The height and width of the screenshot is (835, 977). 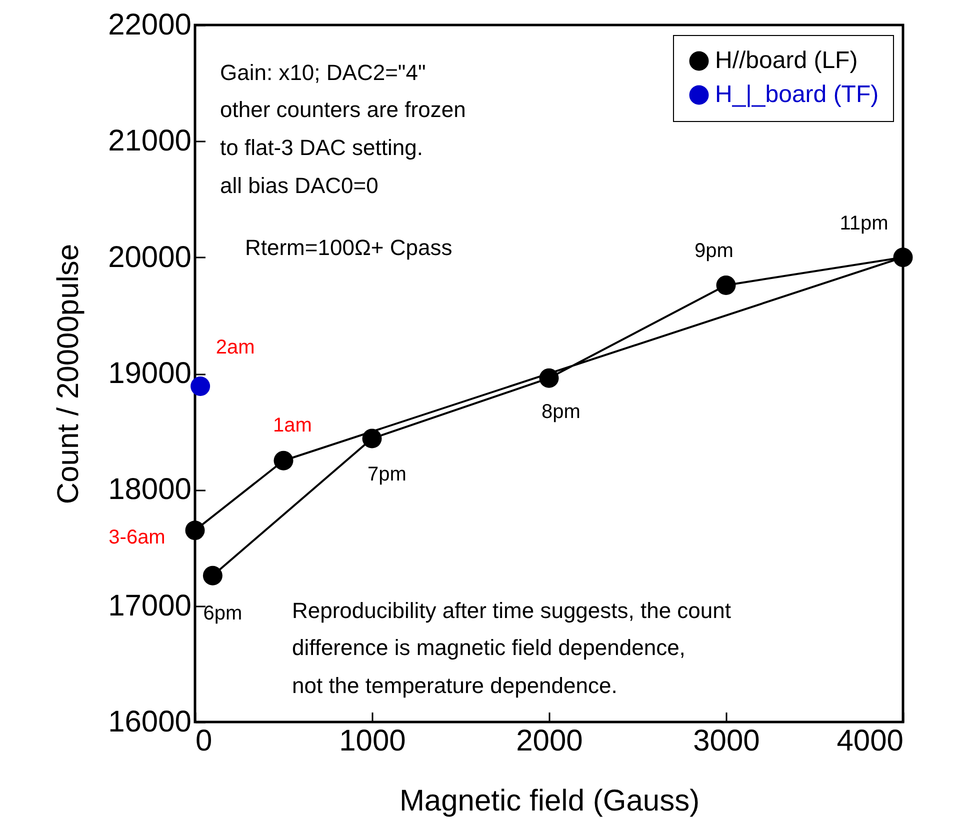 What do you see at coordinates (299, 185) in the screenshot?
I see `annotation: all bias DAC0=0` at bounding box center [299, 185].